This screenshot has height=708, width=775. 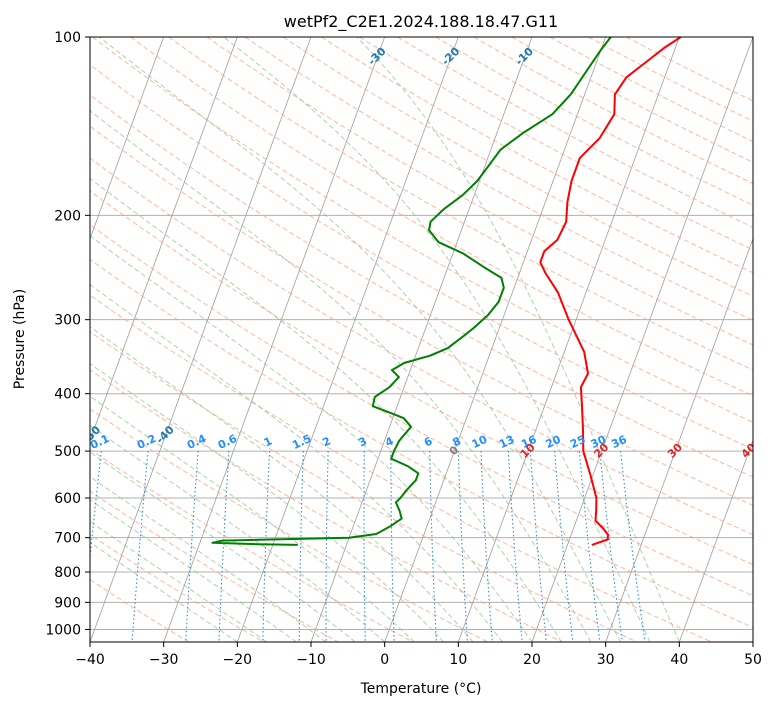 I want to click on x-tick-label: −40, so click(x=90, y=660).